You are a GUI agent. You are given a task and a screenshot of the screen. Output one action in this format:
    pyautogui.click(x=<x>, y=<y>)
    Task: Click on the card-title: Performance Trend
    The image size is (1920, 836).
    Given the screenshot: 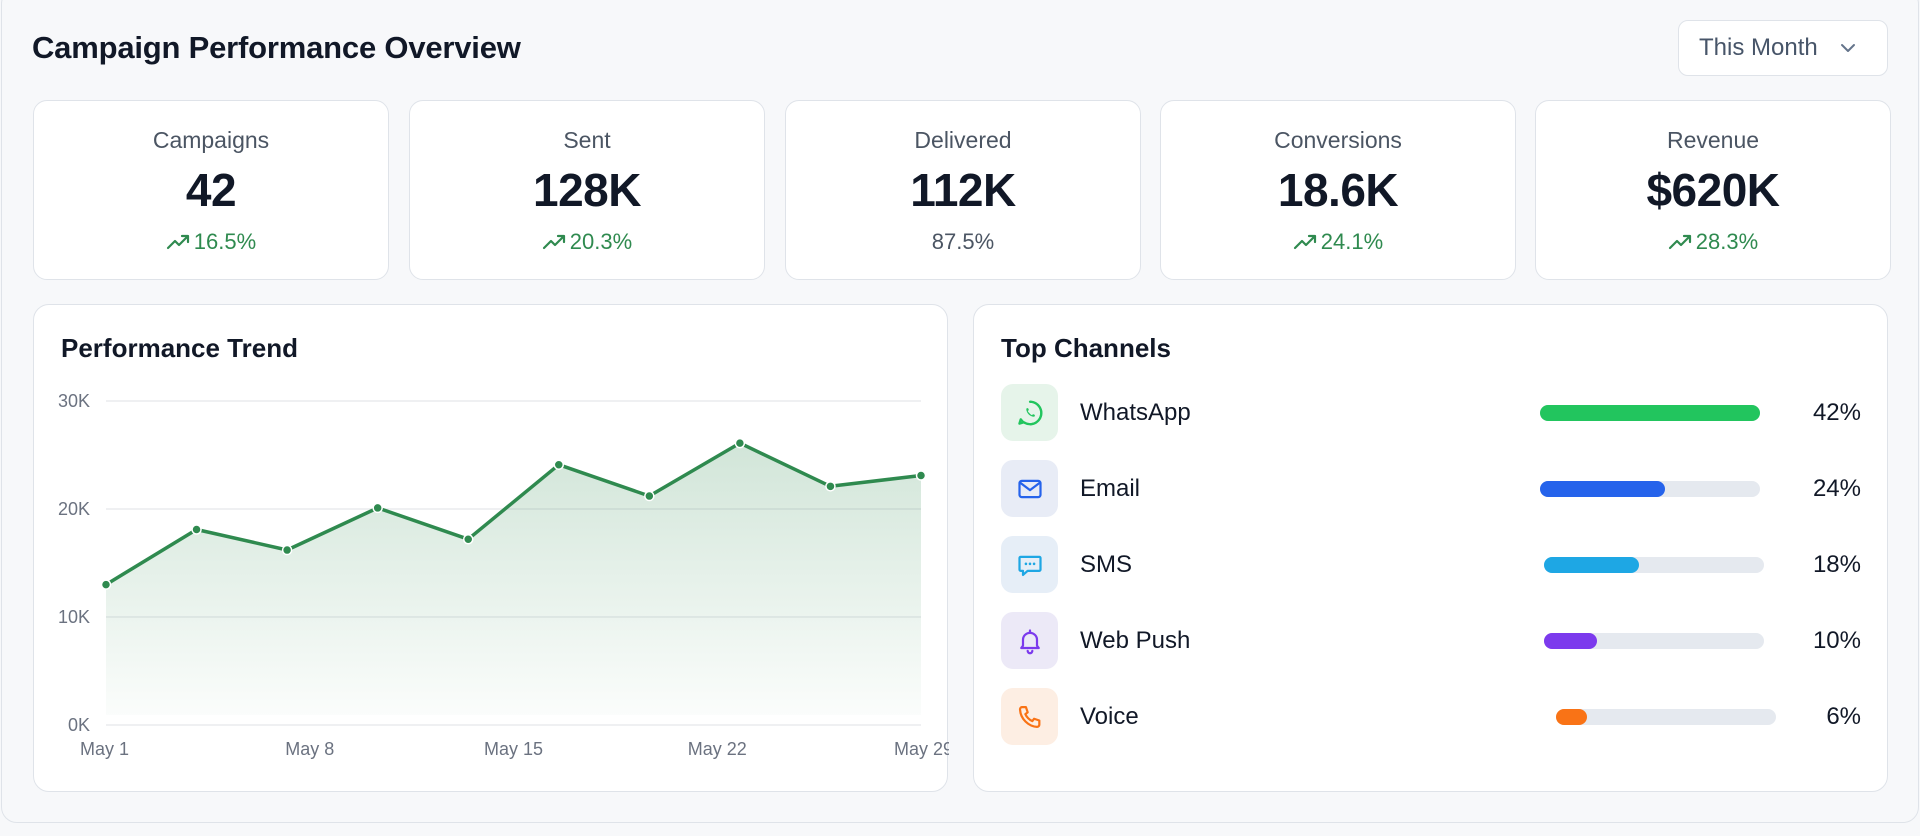 What is the action you would take?
    pyautogui.click(x=179, y=348)
    